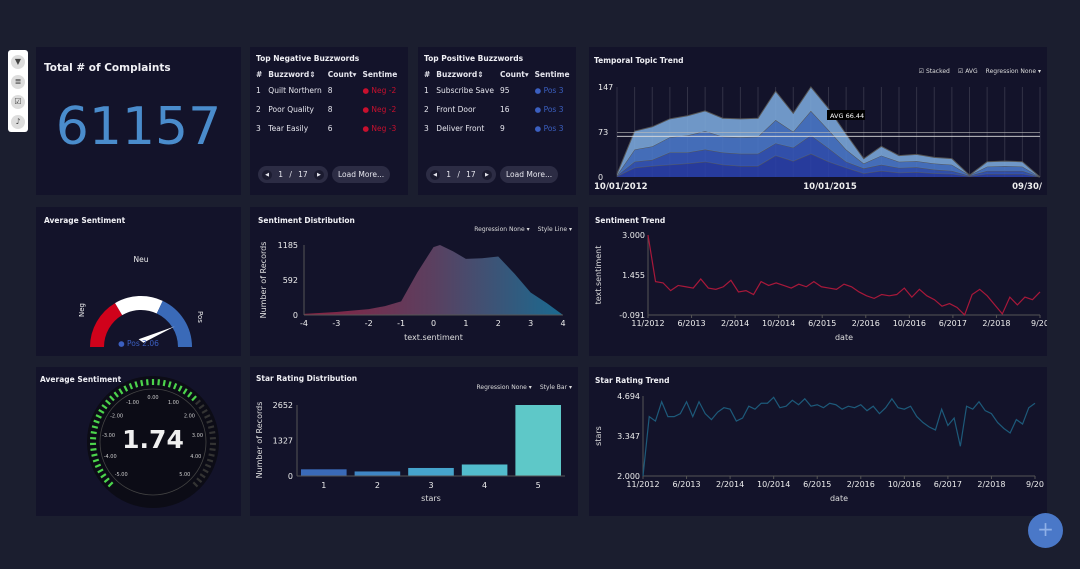 Image resolution: width=1080 pixels, height=569 pixels. Describe the element at coordinates (968, 71) in the screenshot. I see `avg-checkbox: ☑ AVG` at that location.